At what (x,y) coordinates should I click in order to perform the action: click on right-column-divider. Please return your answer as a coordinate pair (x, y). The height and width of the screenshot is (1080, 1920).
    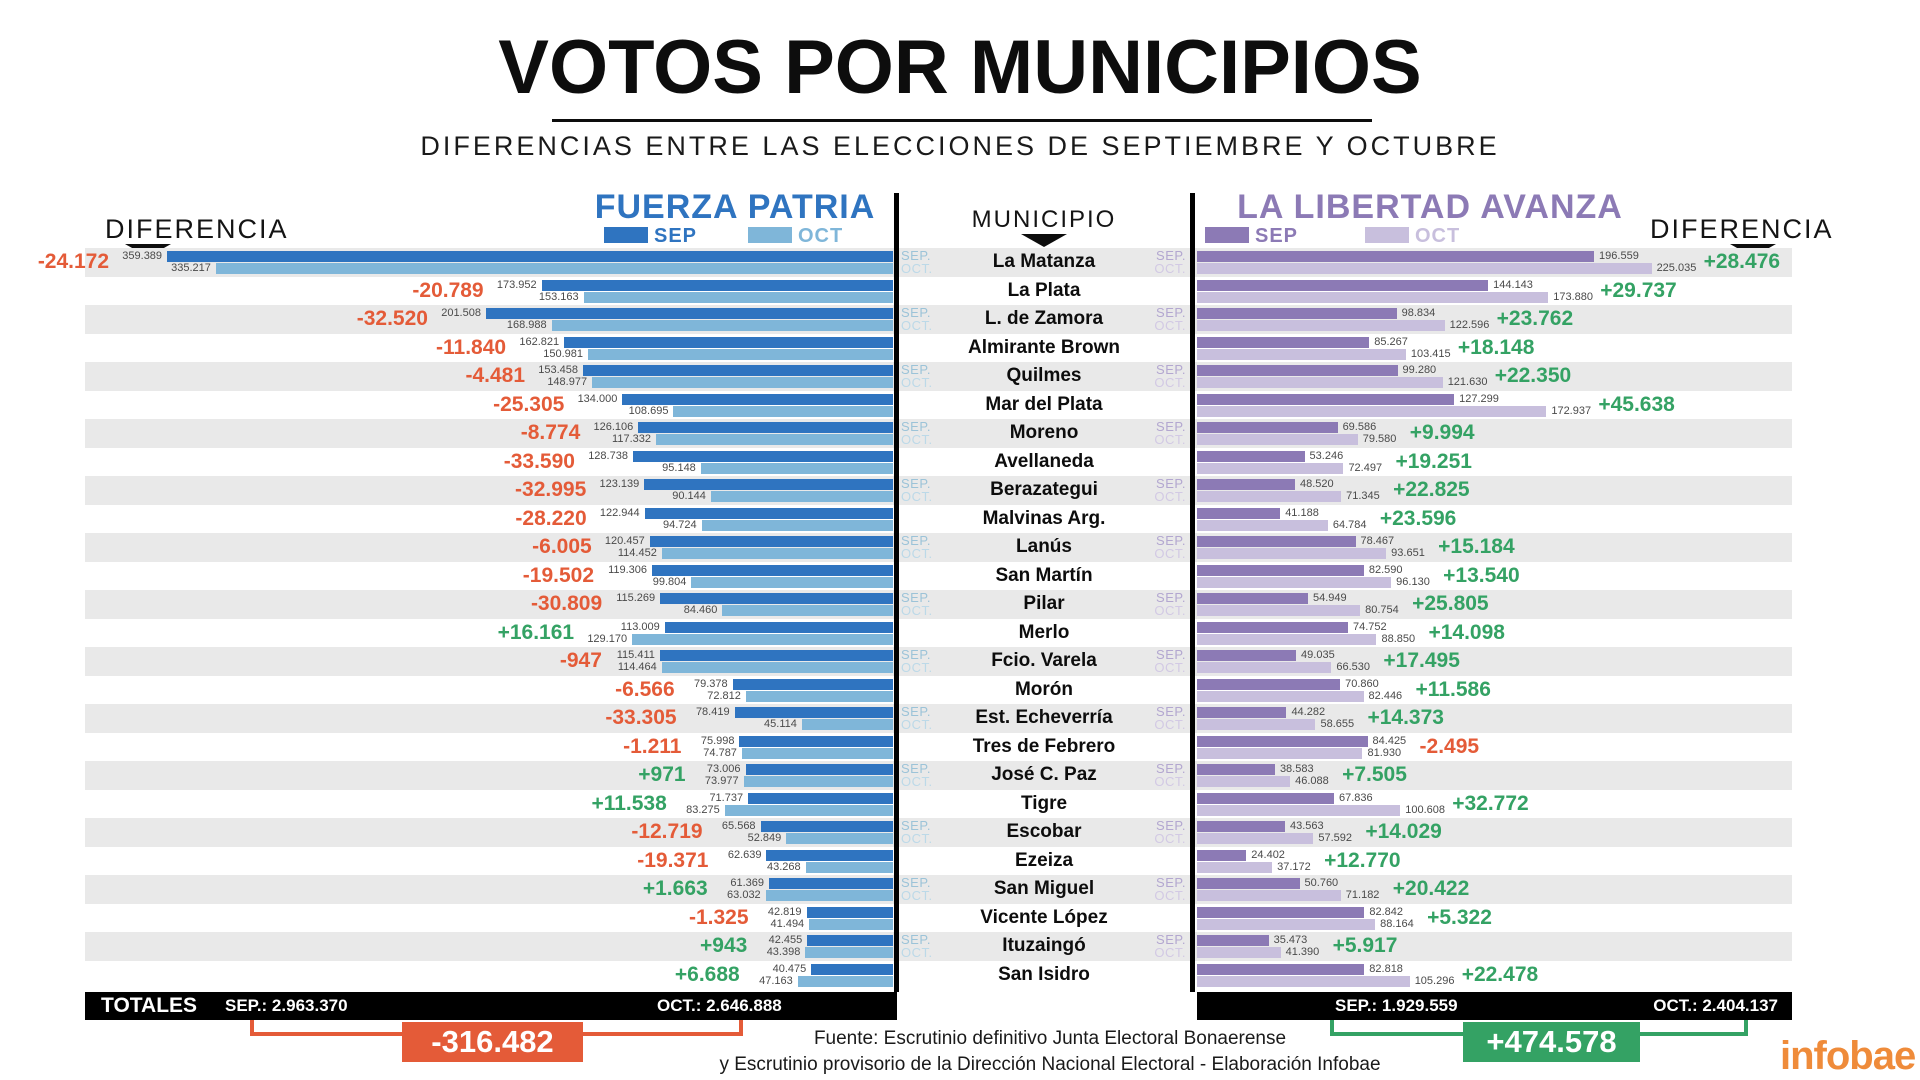
    Looking at the image, I should click on (1192, 592).